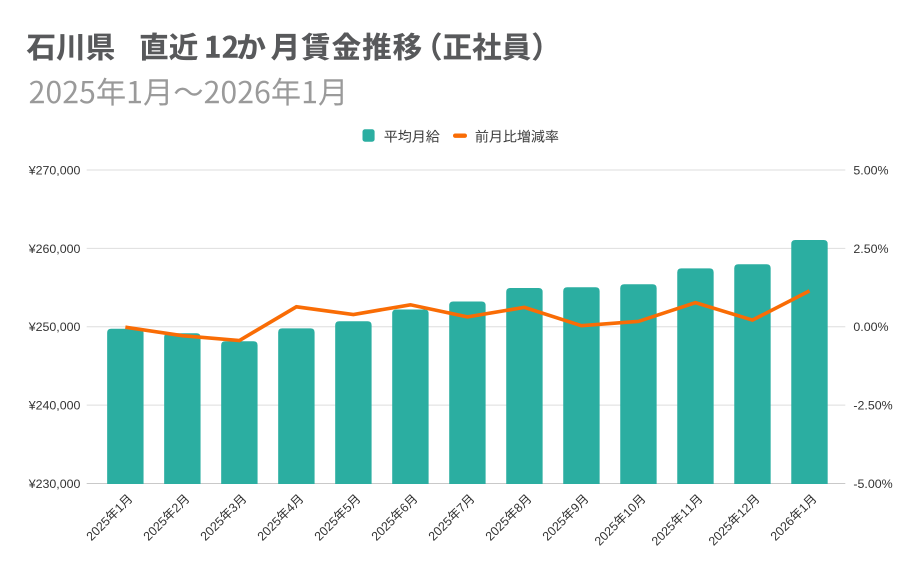 This screenshot has width=921, height=575. I want to click on svg-text: ¥250,000, so click(54, 327).